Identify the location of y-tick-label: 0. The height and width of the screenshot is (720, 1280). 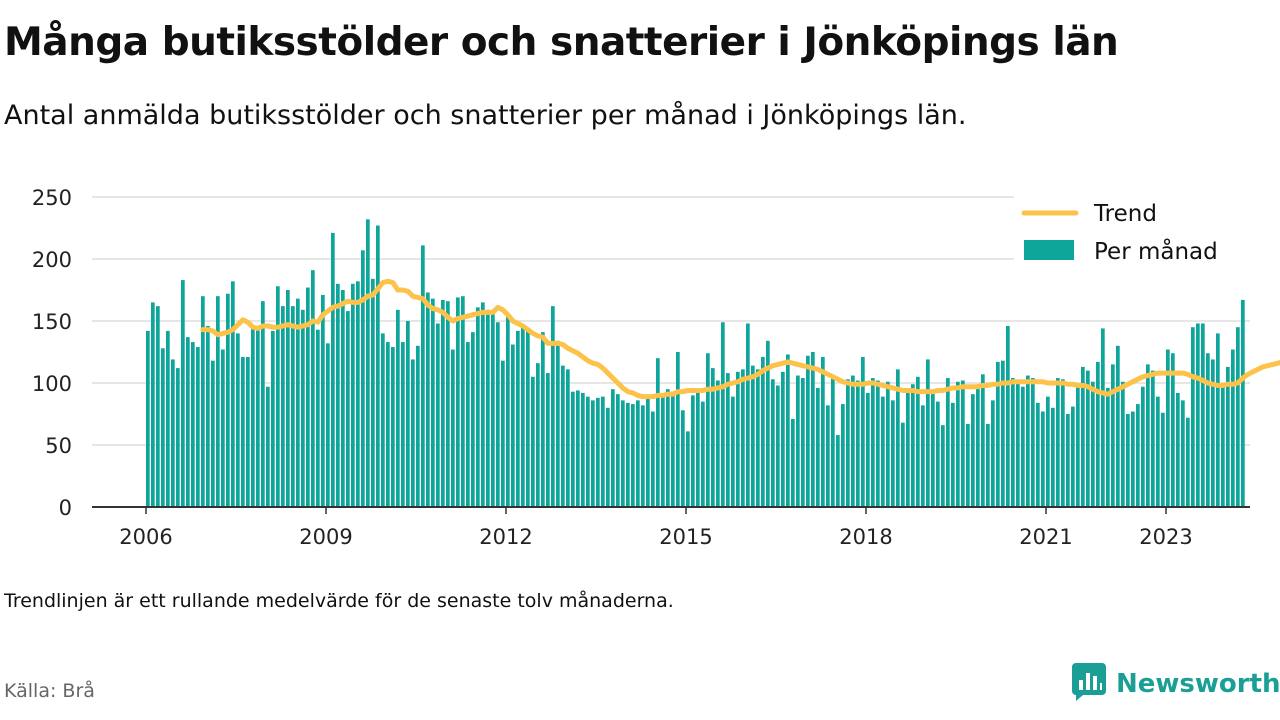
(65, 508).